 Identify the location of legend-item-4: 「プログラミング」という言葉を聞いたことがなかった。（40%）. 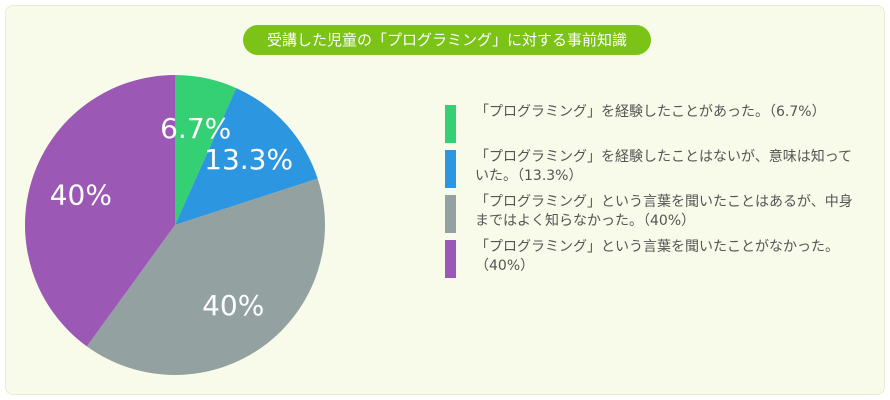
(655, 260).